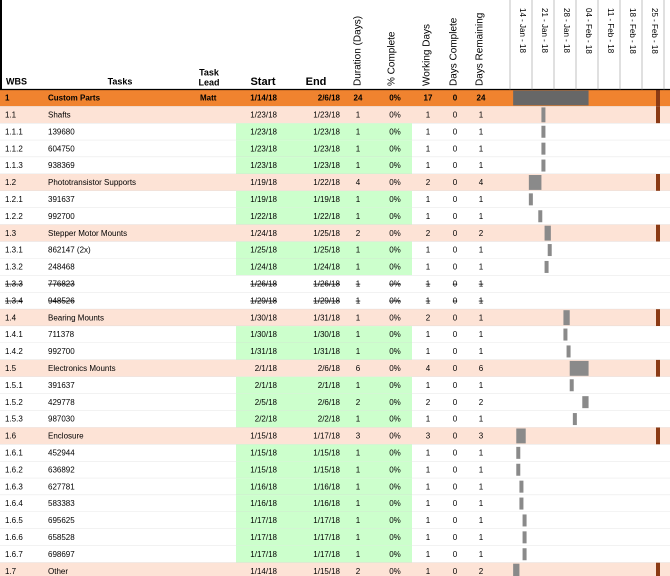 This screenshot has height=576, width=670. What do you see at coordinates (263, 98) in the screenshot?
I see `cell: 1/14/18` at bounding box center [263, 98].